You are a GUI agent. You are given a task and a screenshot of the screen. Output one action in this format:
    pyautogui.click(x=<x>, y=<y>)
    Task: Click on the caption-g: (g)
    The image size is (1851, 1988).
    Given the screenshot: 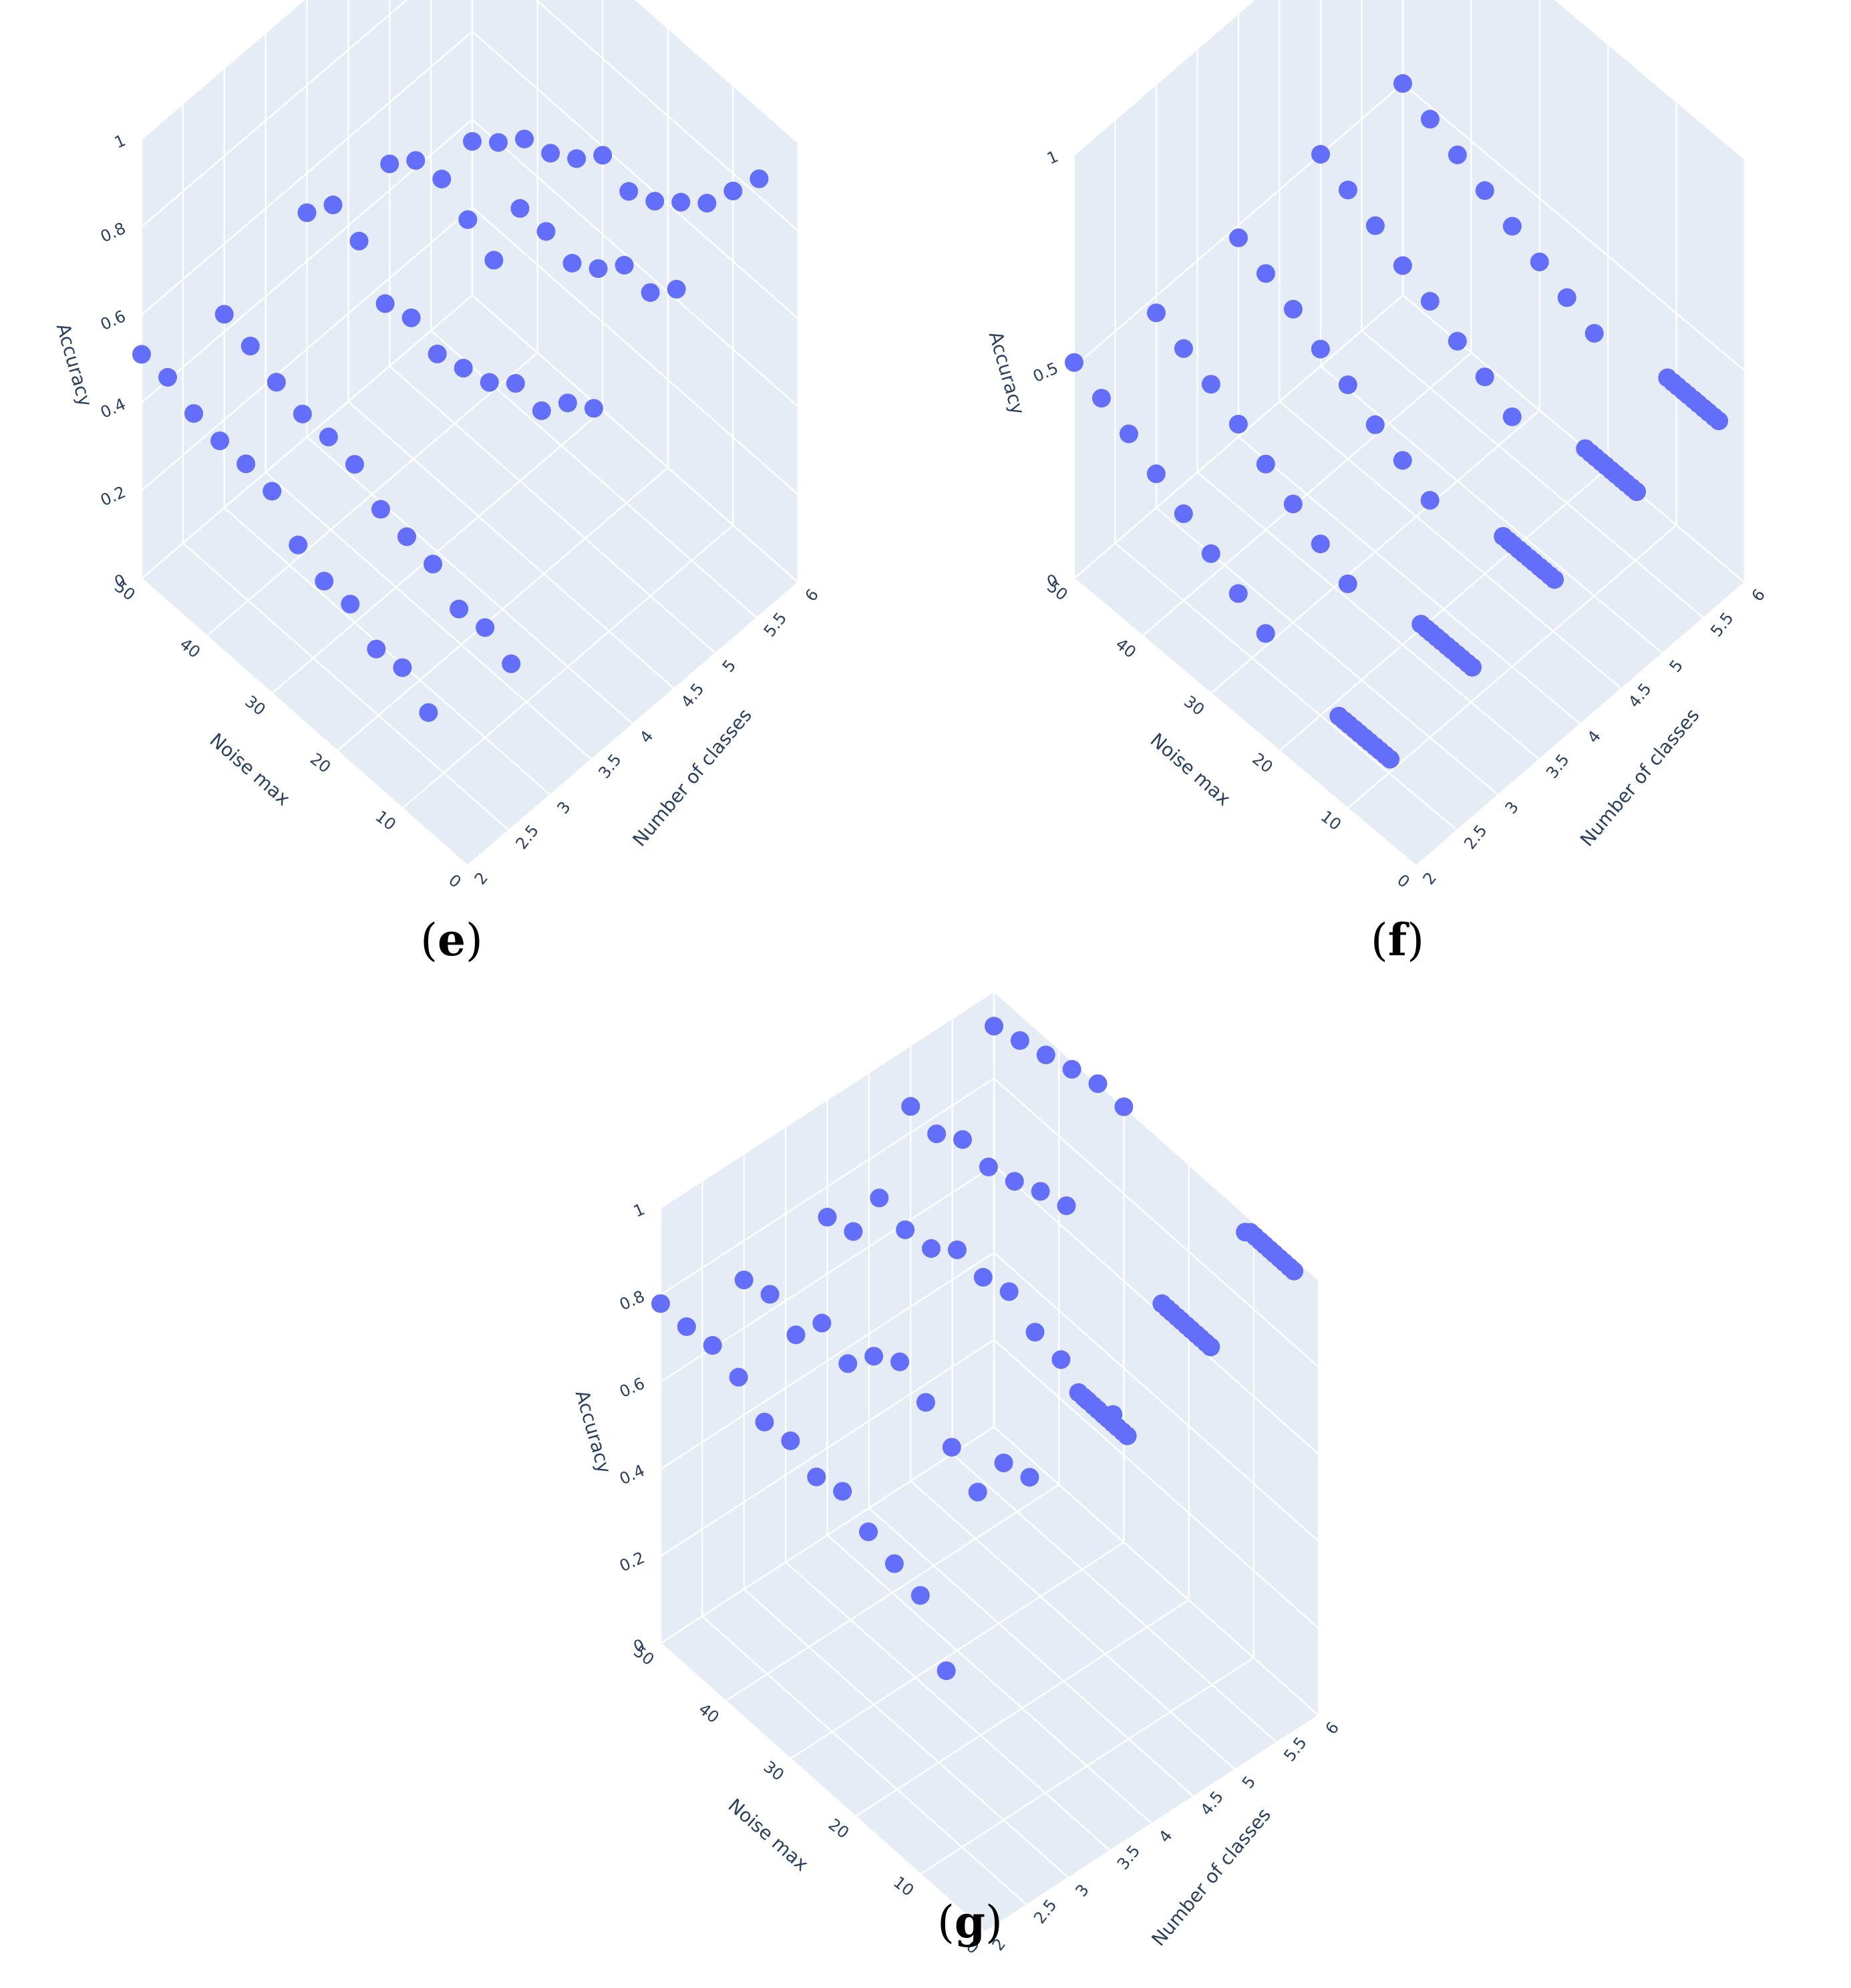 What is the action you would take?
    pyautogui.click(x=970, y=1922)
    